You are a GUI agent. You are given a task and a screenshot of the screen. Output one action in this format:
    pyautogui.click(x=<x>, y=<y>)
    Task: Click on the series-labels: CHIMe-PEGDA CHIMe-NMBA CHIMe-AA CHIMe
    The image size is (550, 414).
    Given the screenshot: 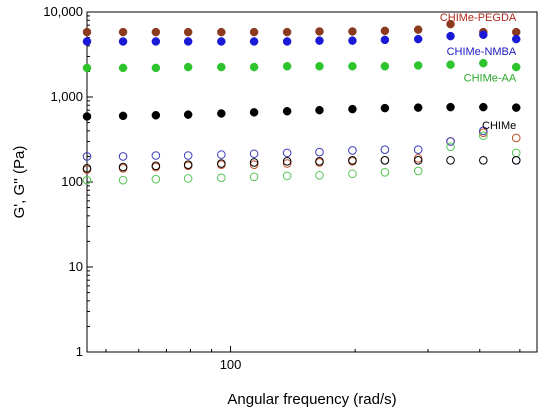 What is the action you would take?
    pyautogui.click(x=478, y=72)
    